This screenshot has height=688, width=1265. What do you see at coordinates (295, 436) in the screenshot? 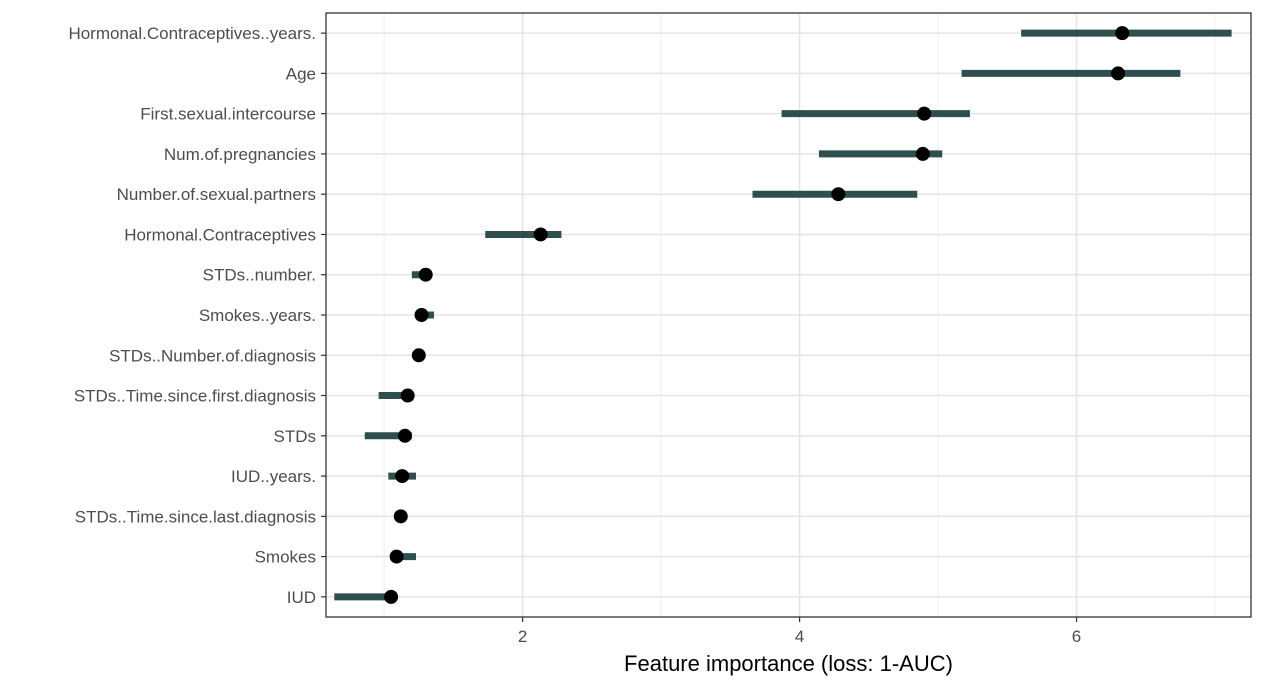
I see `y-tick-label: STDs` at bounding box center [295, 436].